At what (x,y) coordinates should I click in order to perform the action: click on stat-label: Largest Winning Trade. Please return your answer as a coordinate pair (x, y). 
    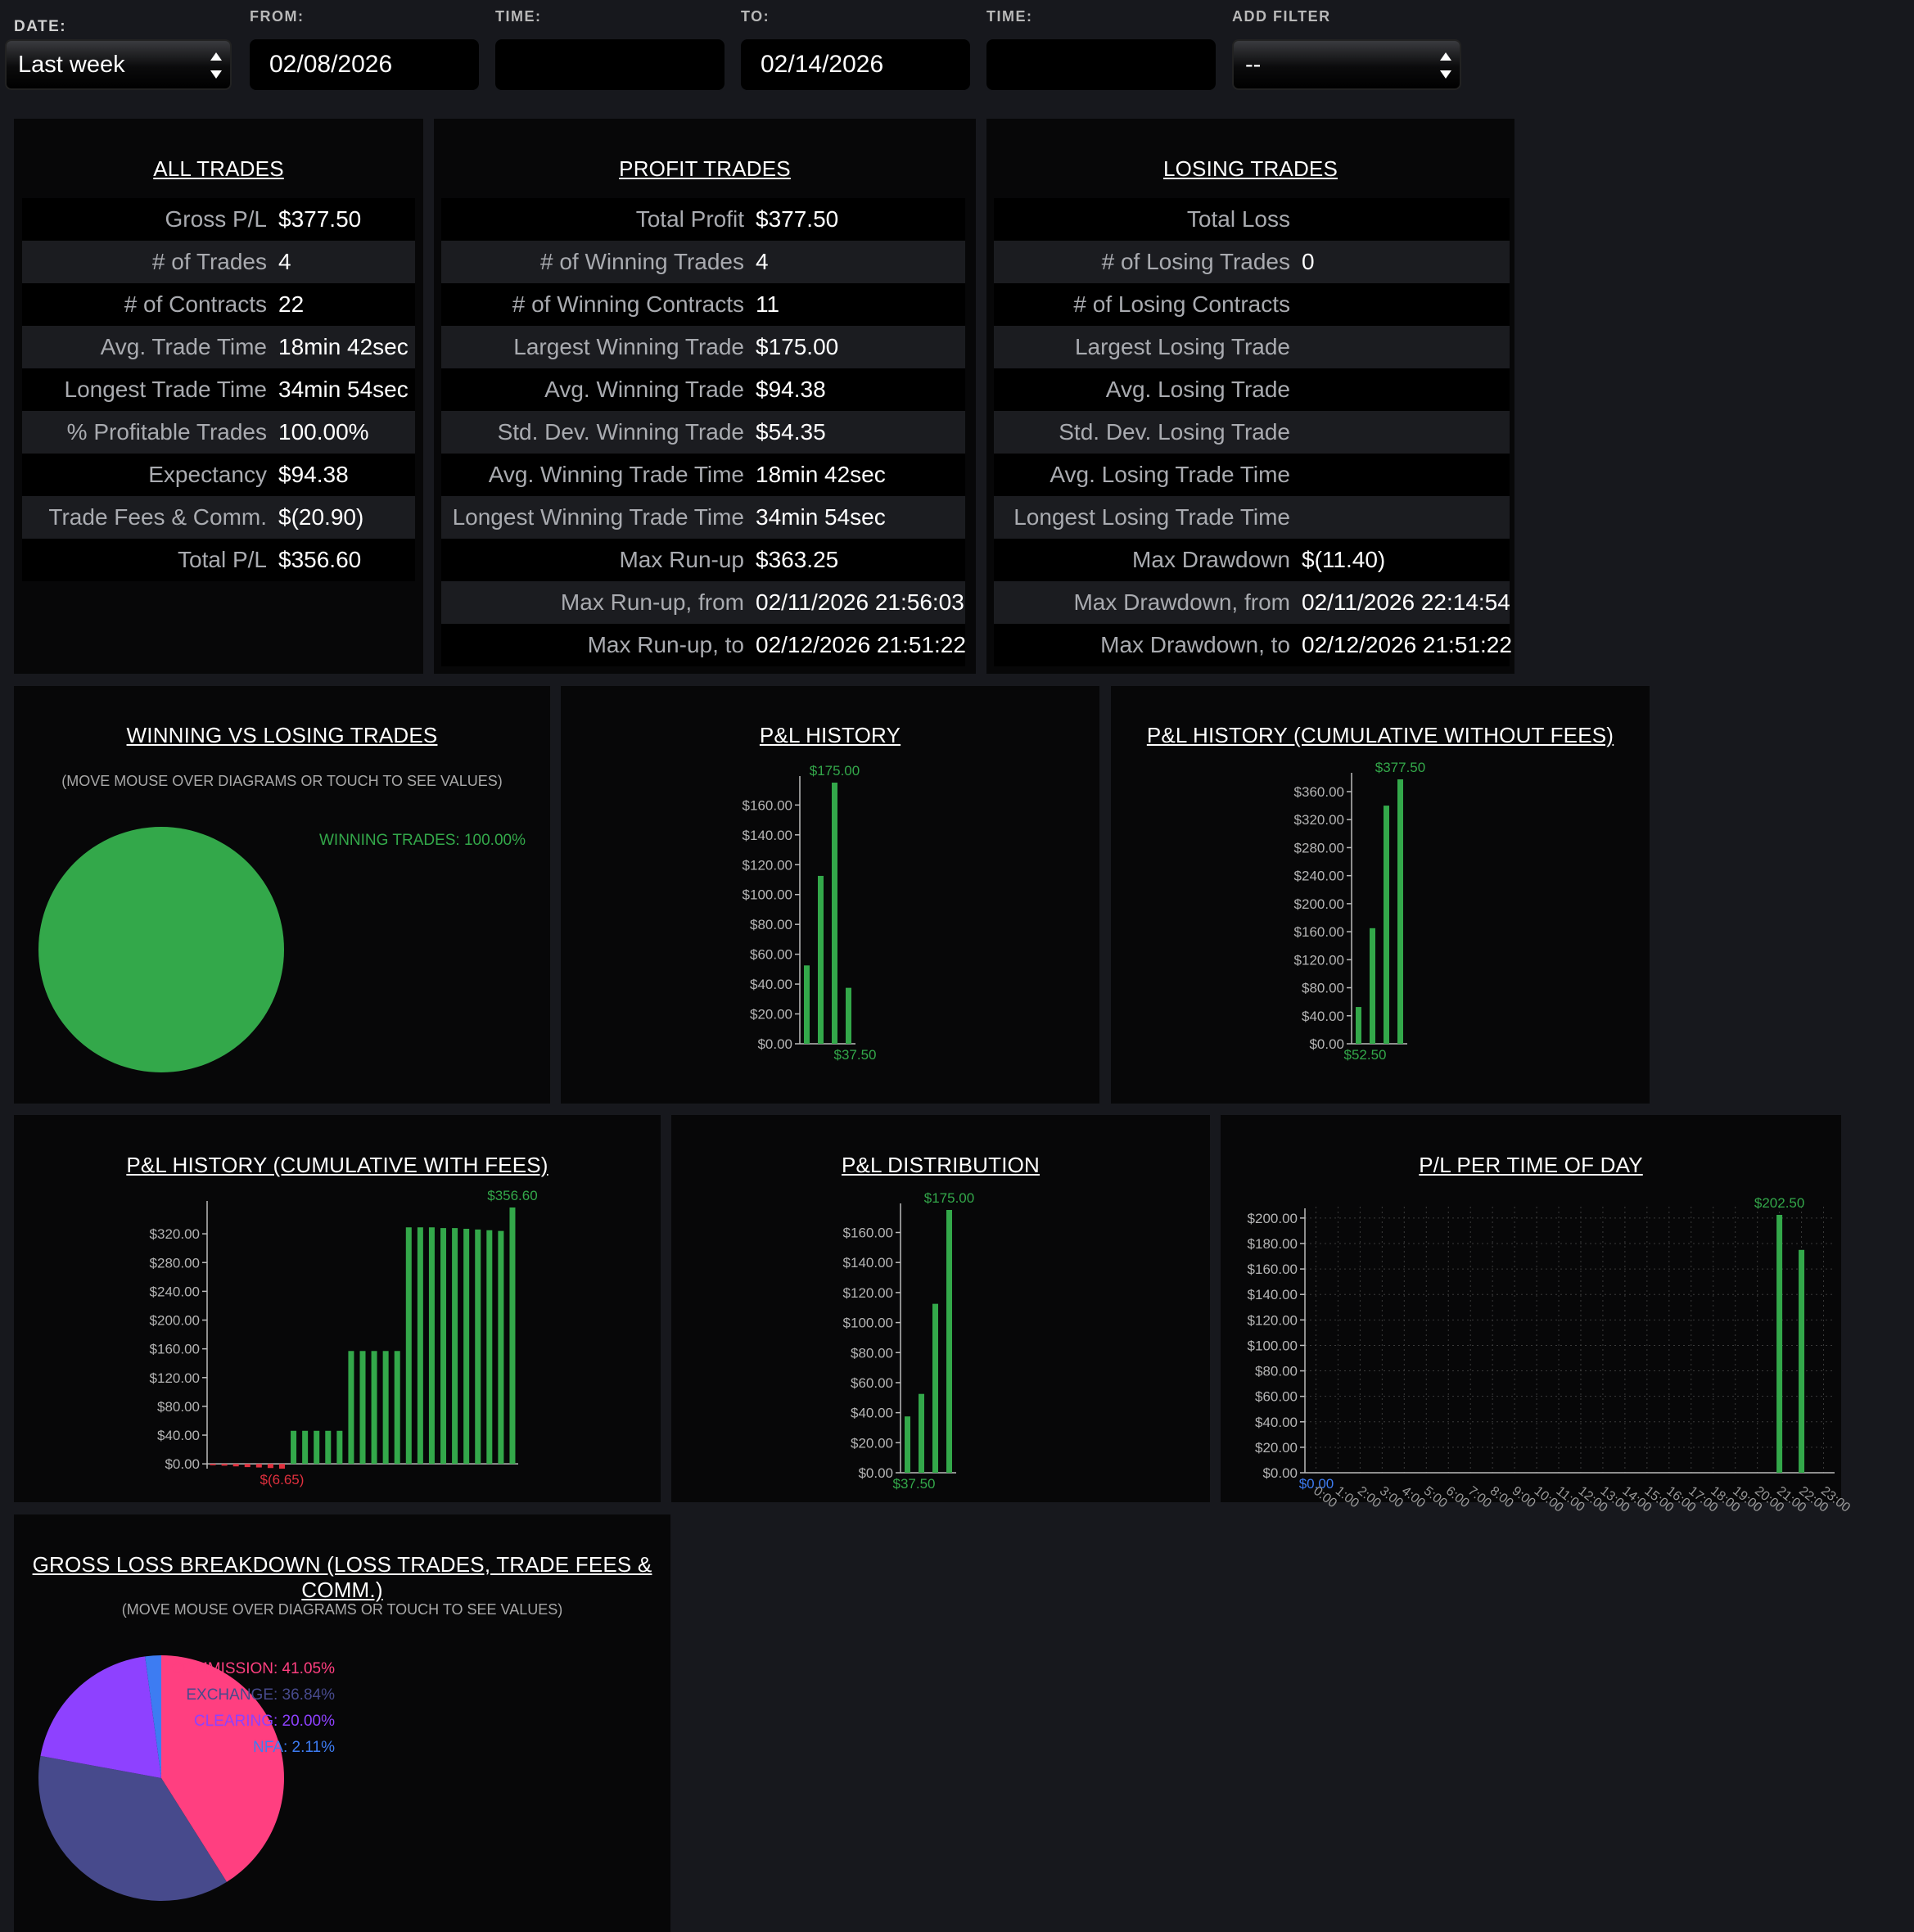
    Looking at the image, I should click on (628, 346).